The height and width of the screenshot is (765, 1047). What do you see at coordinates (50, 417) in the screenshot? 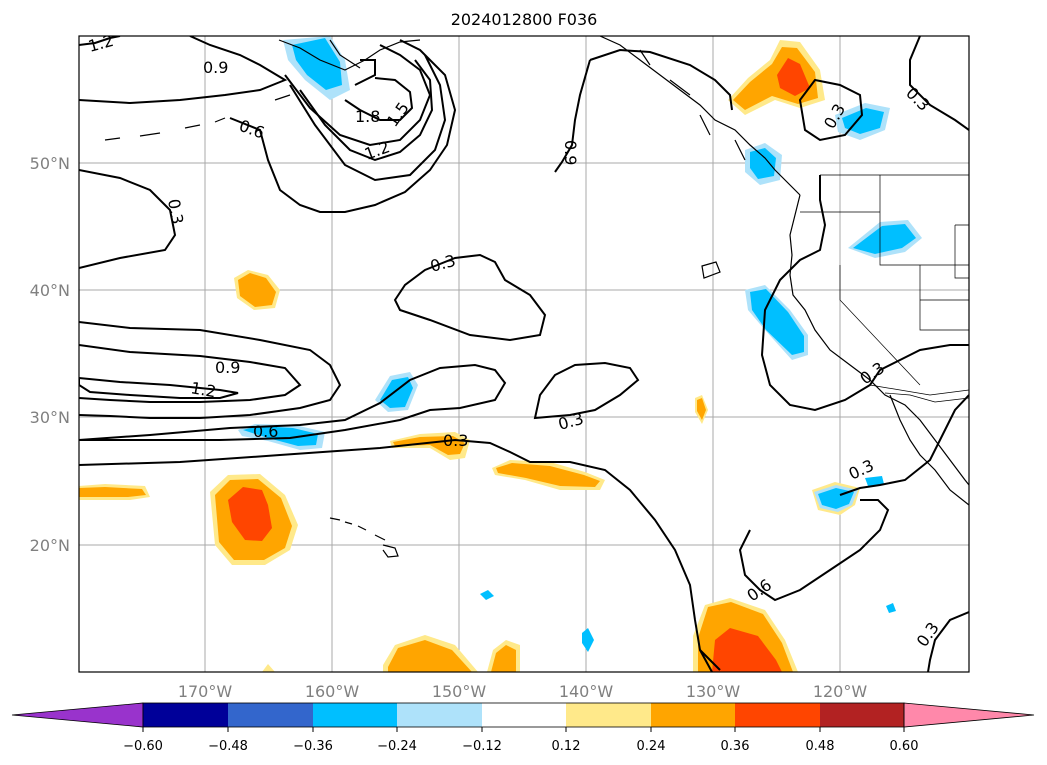
I see `latitude-label: 30°N` at bounding box center [50, 417].